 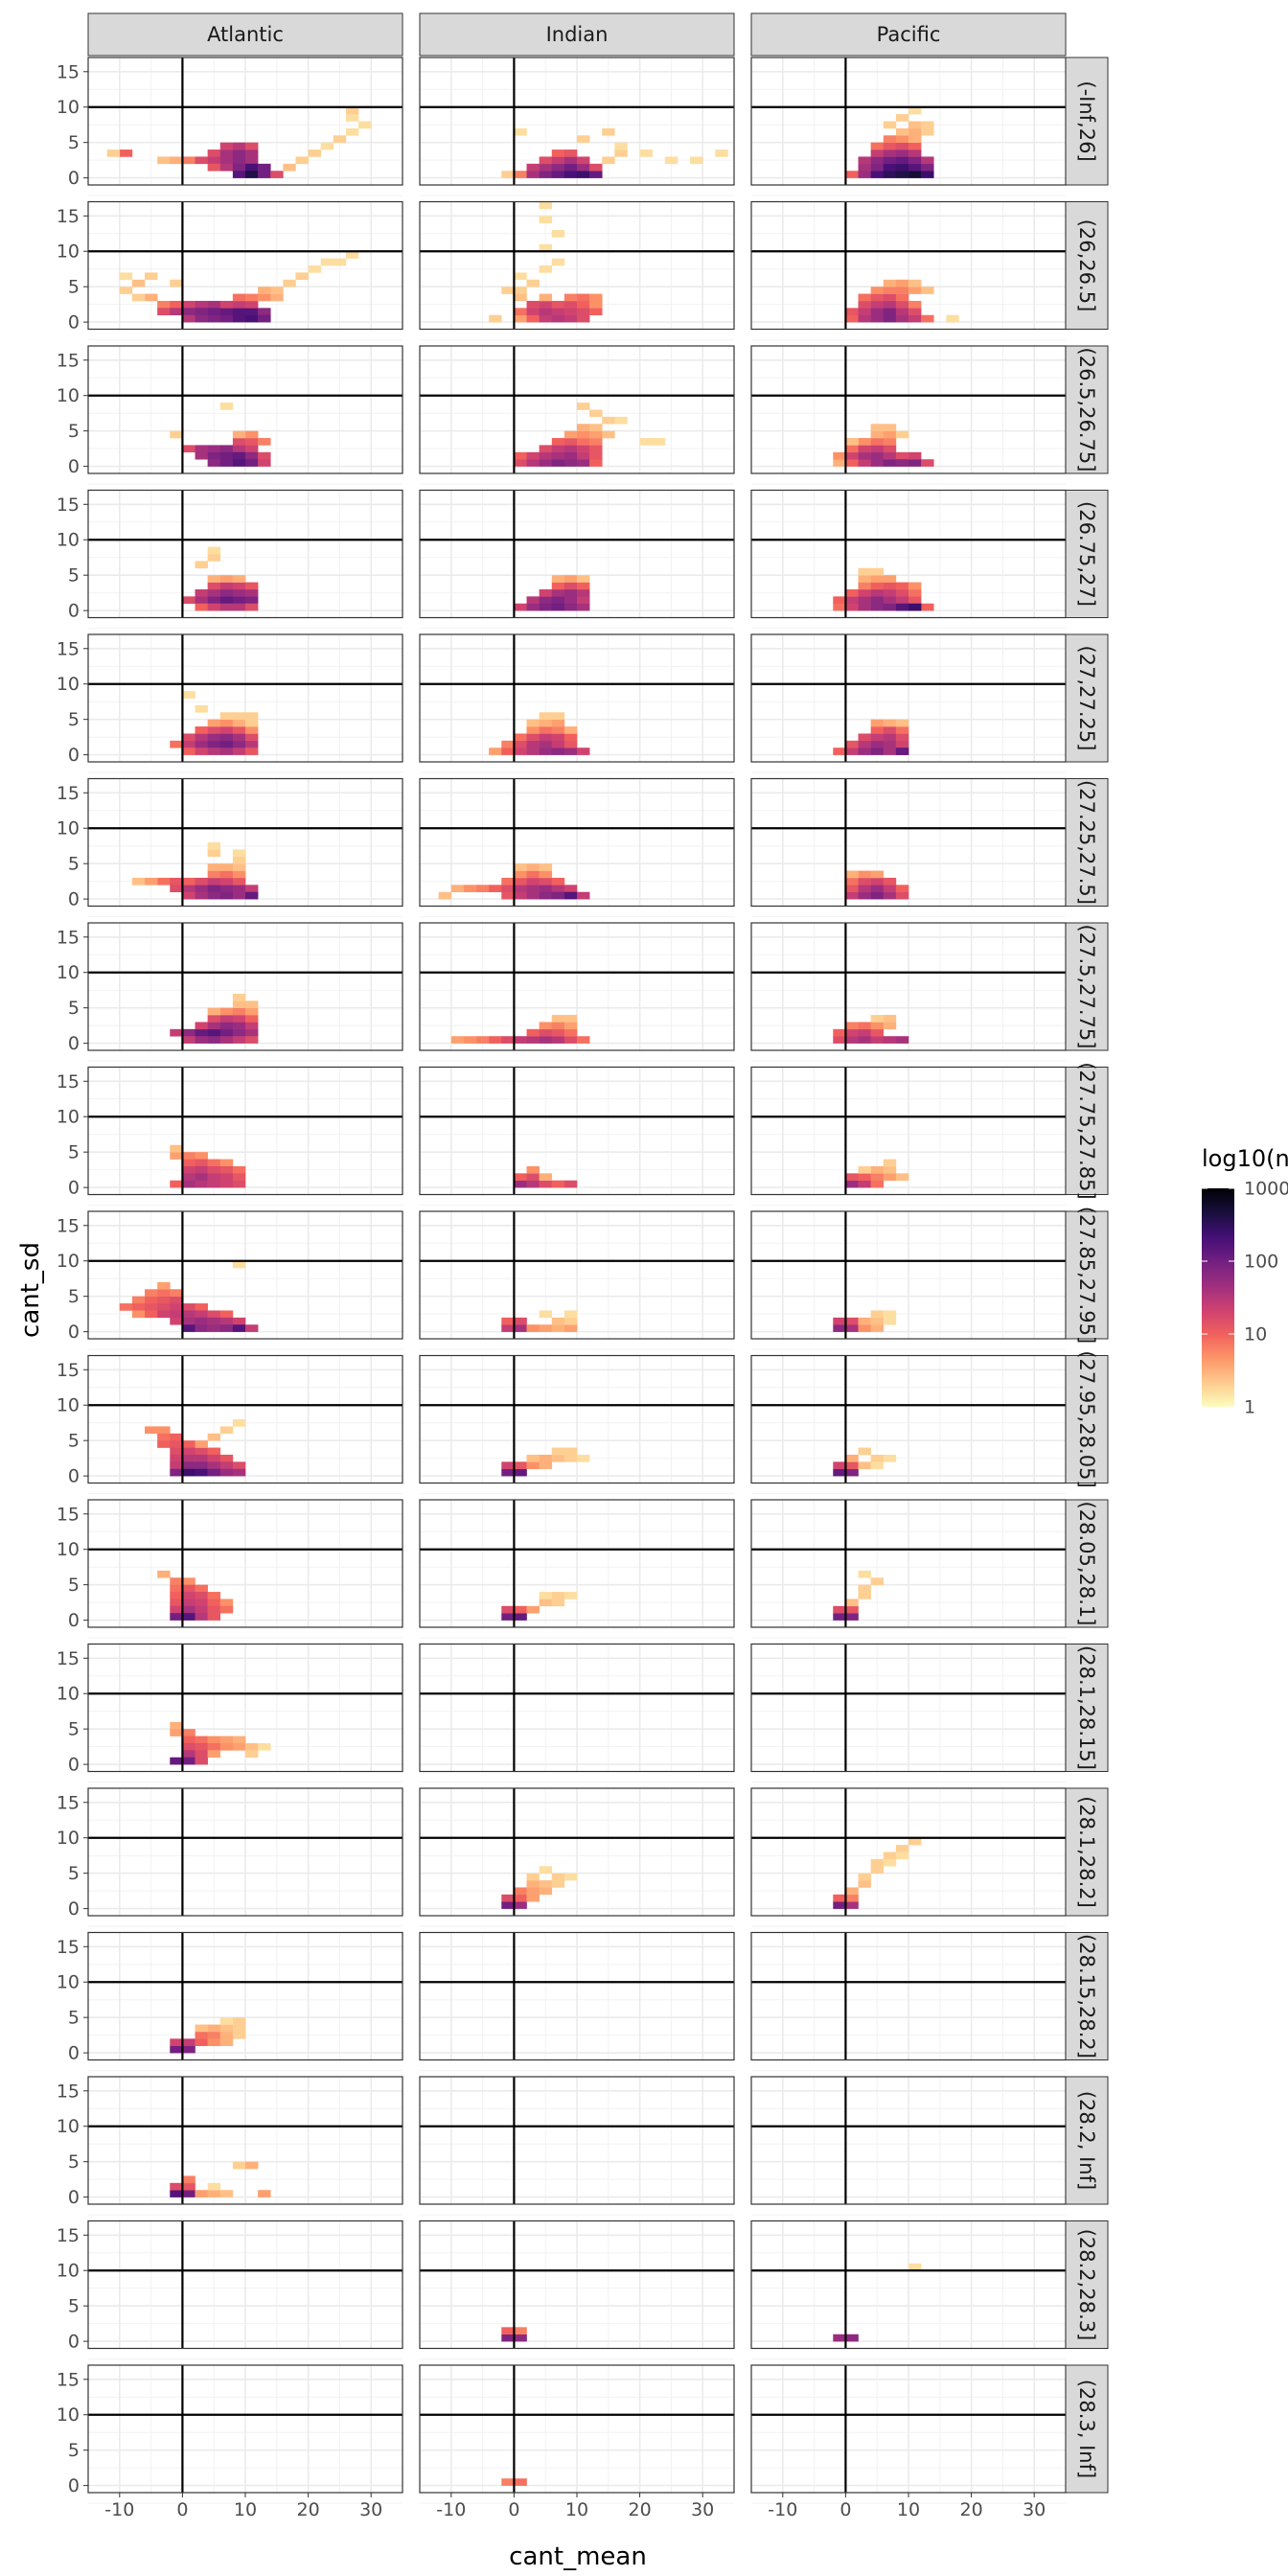 What do you see at coordinates (1249, 1407) in the screenshot?
I see `legend-label: 1` at bounding box center [1249, 1407].